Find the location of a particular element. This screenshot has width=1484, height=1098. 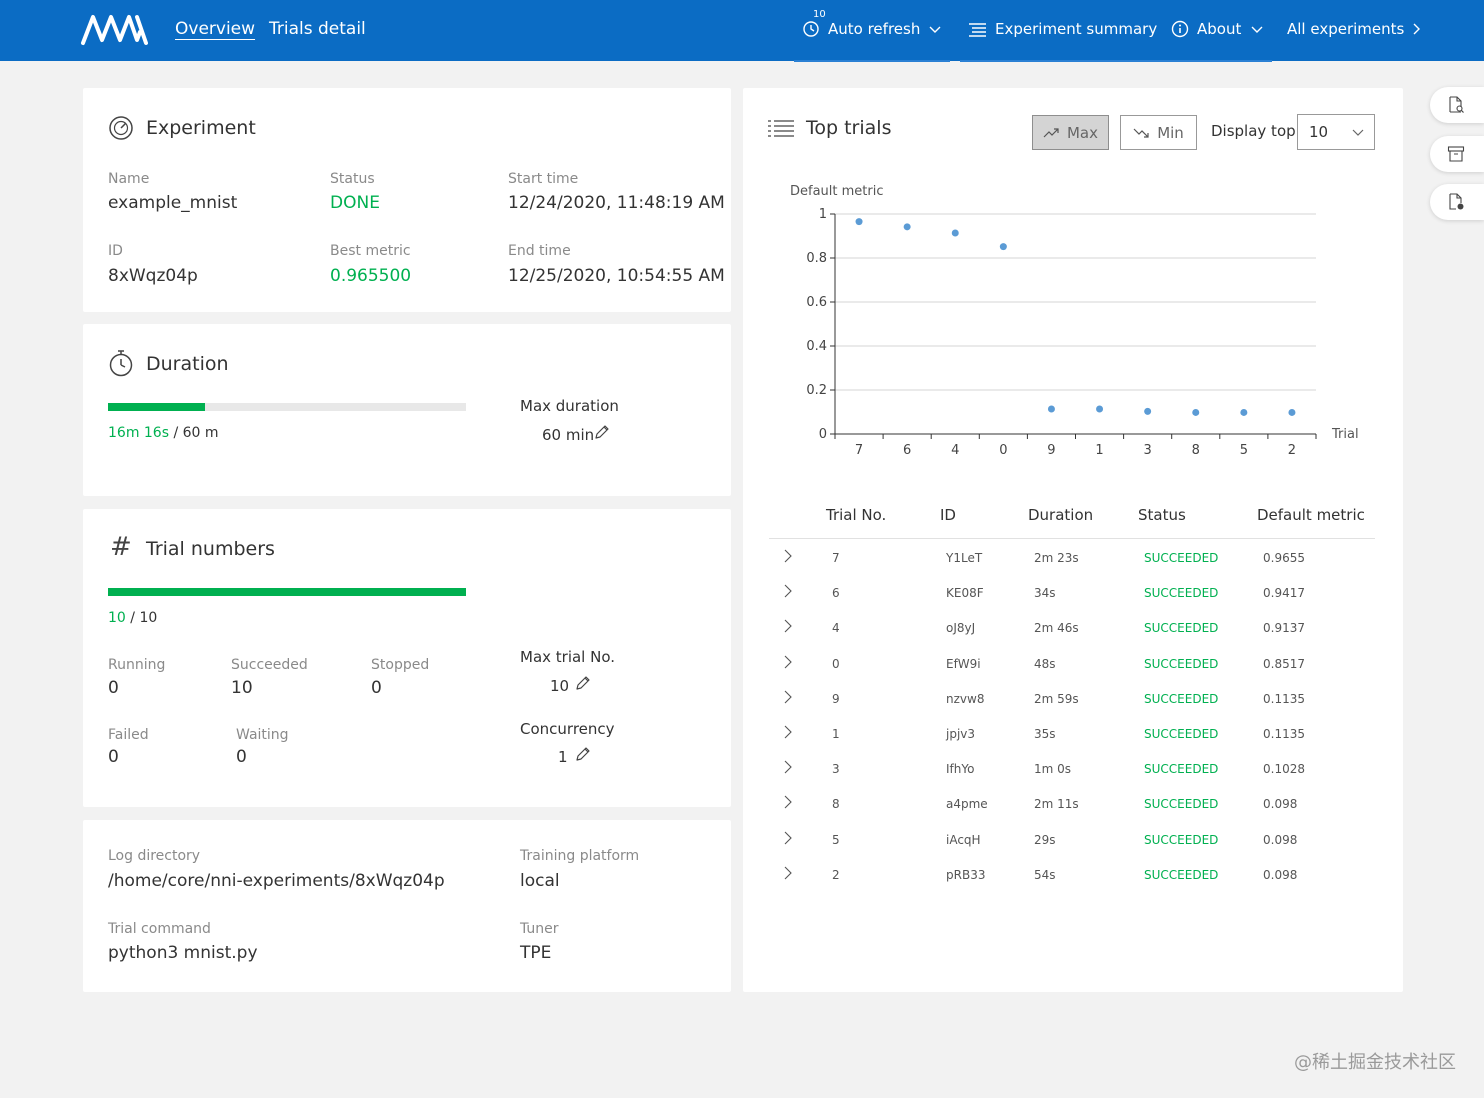

table-row: 7 Y1LeT 2m 23s SUCCEEDED 0.9655 is located at coordinates (1072, 558).